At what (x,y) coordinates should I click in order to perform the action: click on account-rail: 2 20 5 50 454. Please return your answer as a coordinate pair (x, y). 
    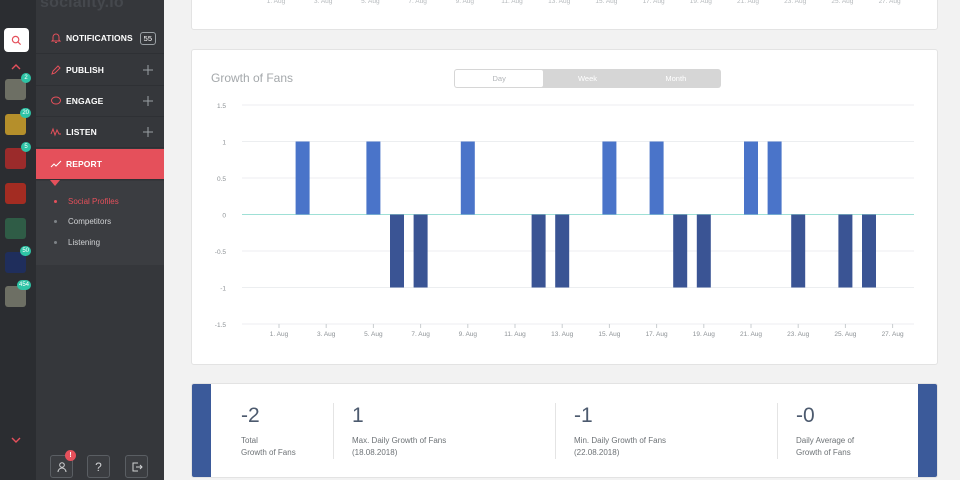
    Looking at the image, I should click on (18, 240).